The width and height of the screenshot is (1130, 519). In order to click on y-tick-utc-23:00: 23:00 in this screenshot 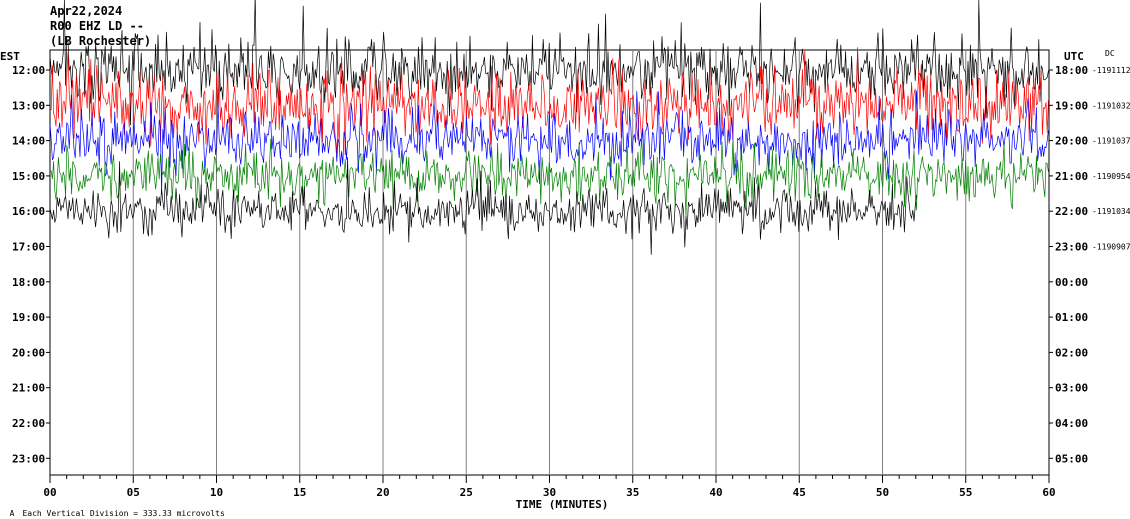, I will do `click(1071, 247)`.